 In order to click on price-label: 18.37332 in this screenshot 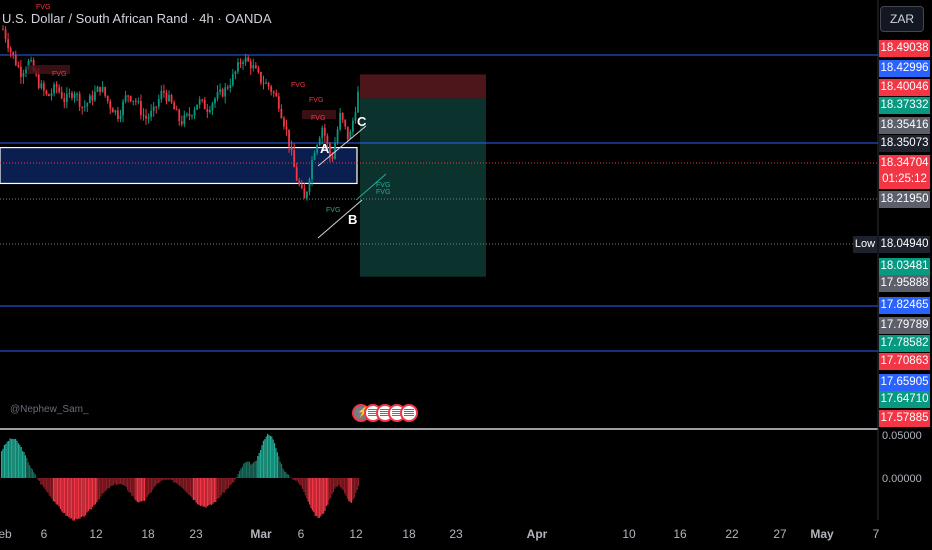, I will do `click(904, 105)`.